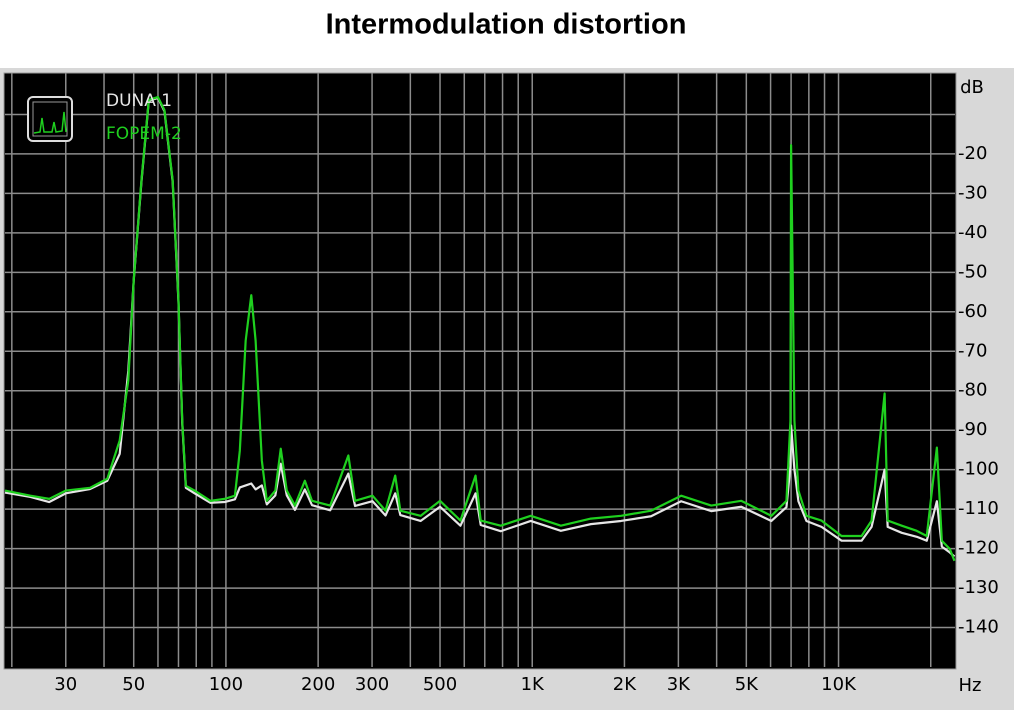 This screenshot has height=710, width=1014. Describe the element at coordinates (65, 684) in the screenshot. I see `x-tick-label: 30` at that location.